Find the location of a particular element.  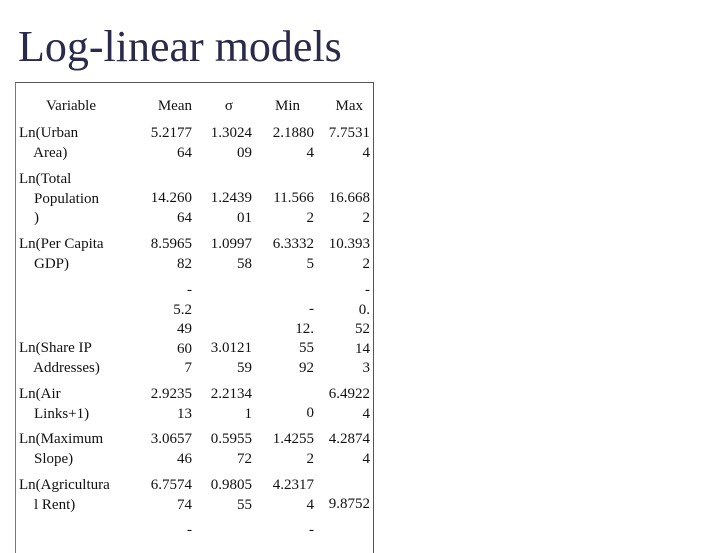

header-mean: Mean is located at coordinates (174, 106).